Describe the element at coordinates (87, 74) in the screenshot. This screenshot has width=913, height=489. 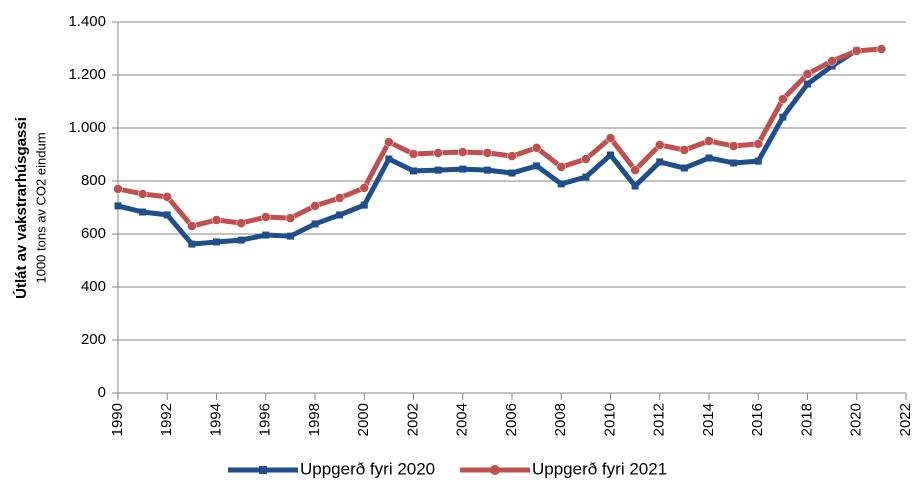
I see `y-tick-label: 1.200` at that location.